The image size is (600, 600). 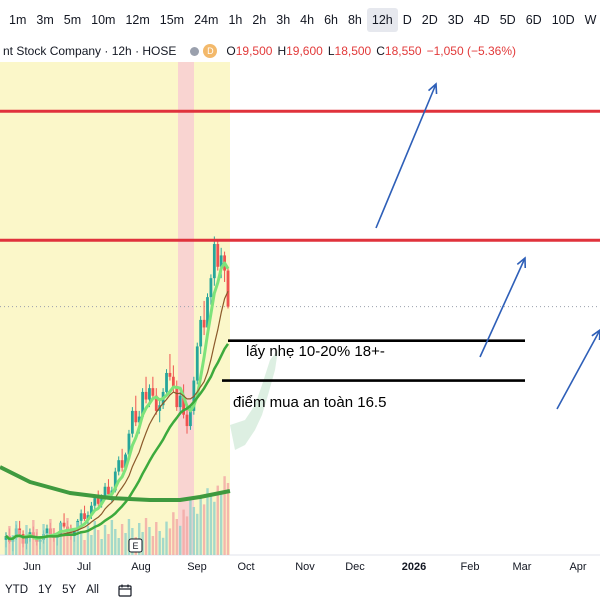 What do you see at coordinates (69, 590) in the screenshot?
I see `range-5y: 5Y` at bounding box center [69, 590].